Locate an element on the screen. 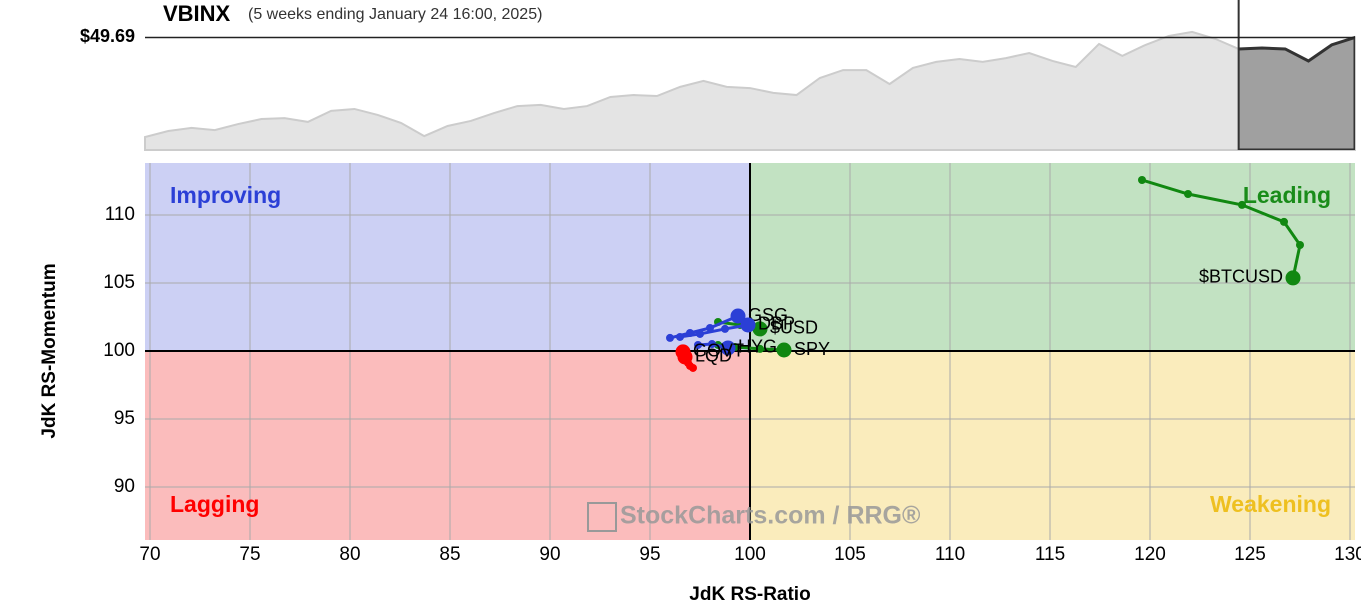  series-label: $USD is located at coordinates (794, 328).